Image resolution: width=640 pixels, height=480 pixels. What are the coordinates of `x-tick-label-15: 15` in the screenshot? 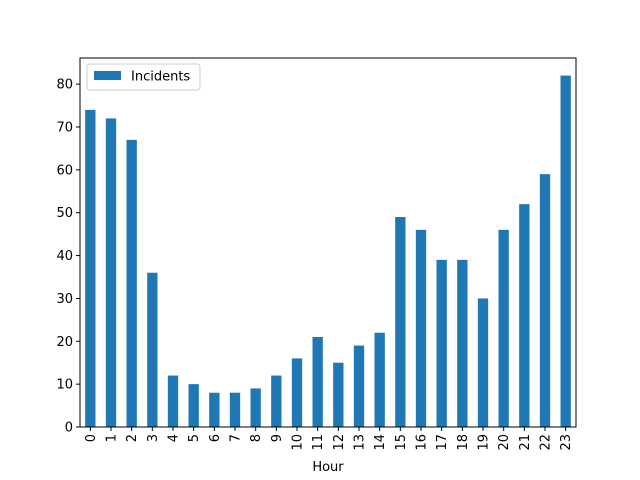 It's located at (401, 442).